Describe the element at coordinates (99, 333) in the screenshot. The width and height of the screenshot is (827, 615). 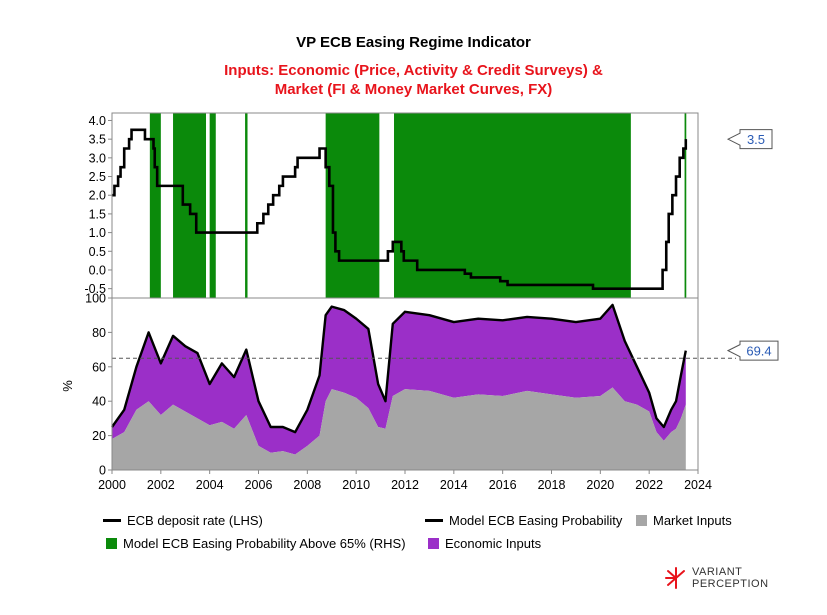
I see `y-tick-label: 80` at that location.